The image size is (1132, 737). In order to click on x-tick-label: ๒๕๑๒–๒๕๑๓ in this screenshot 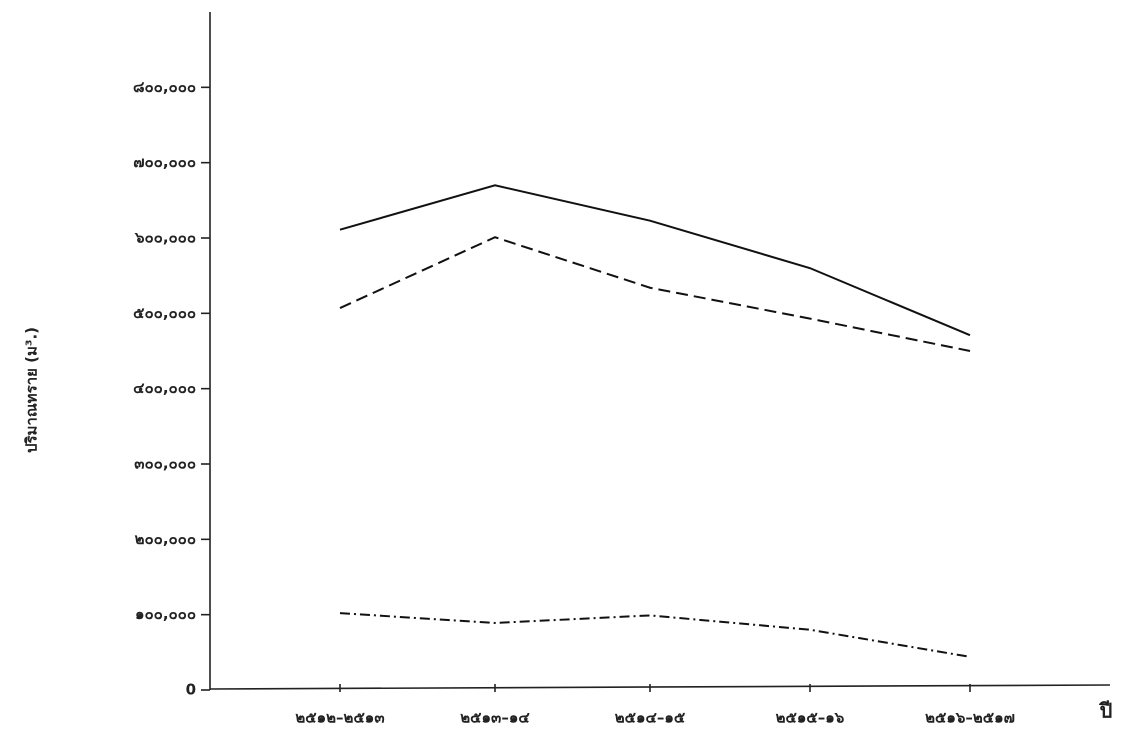, I will do `click(339, 718)`.